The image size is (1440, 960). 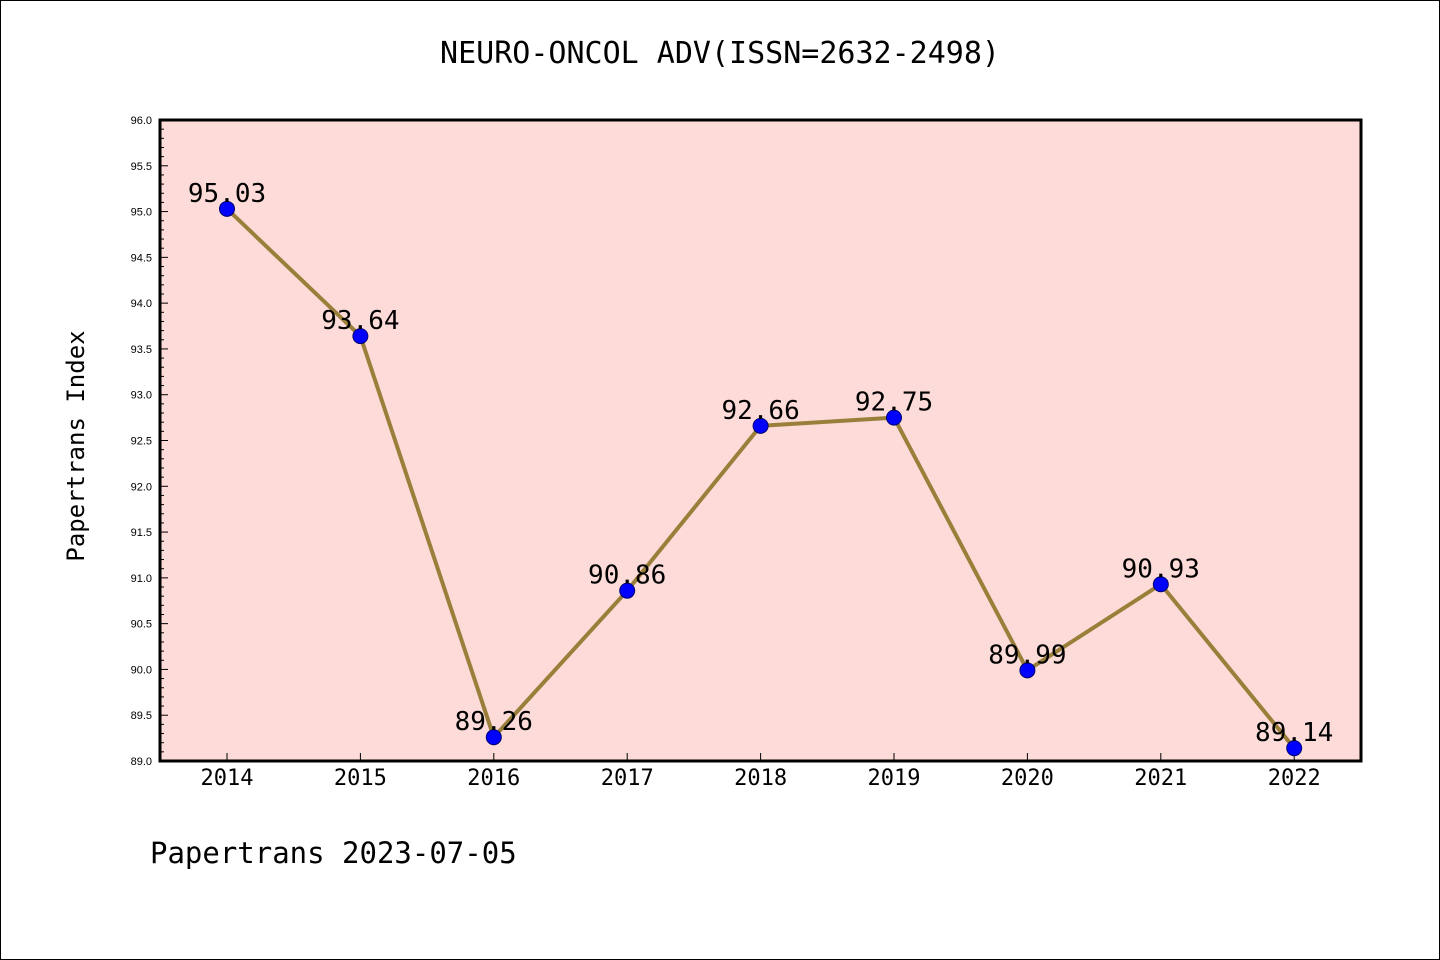 What do you see at coordinates (760, 778) in the screenshot?
I see `x-tick-label: 2018` at bounding box center [760, 778].